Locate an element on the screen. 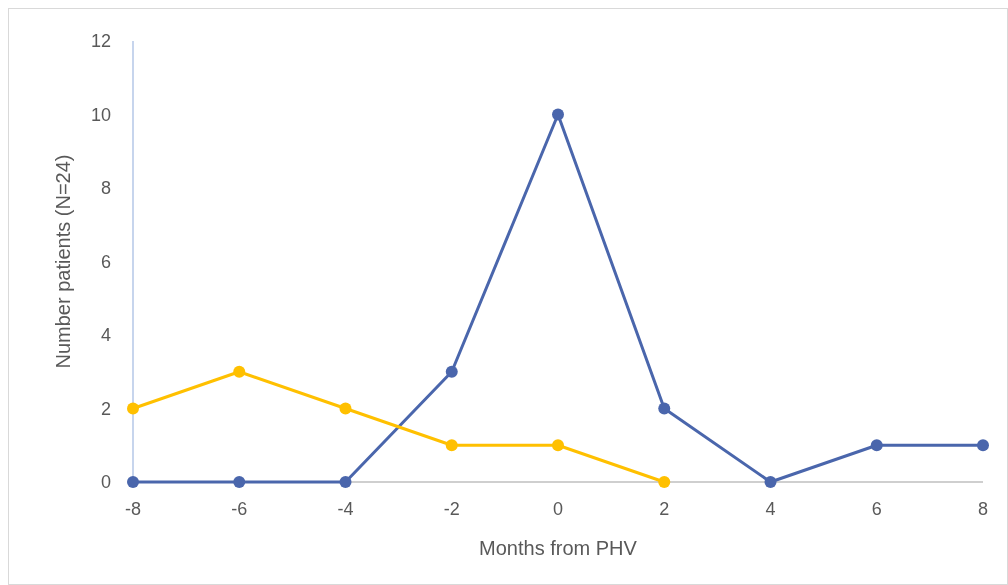  x-tick-label: 4 is located at coordinates (770, 509).